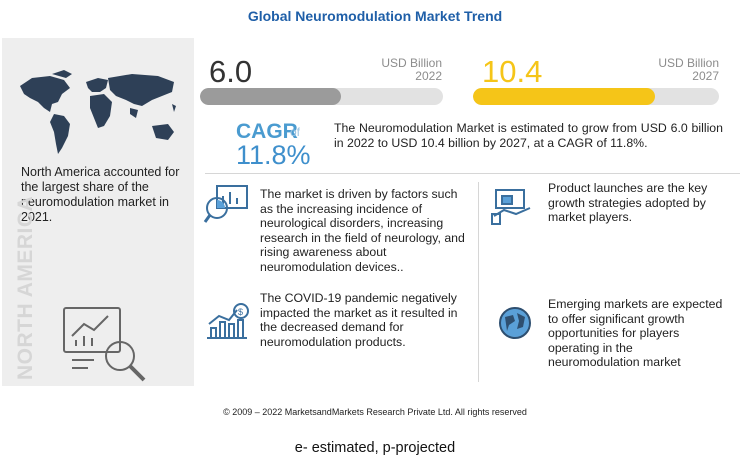 This screenshot has height=469, width=750. I want to click on divider-horizontal, so click(472, 173).